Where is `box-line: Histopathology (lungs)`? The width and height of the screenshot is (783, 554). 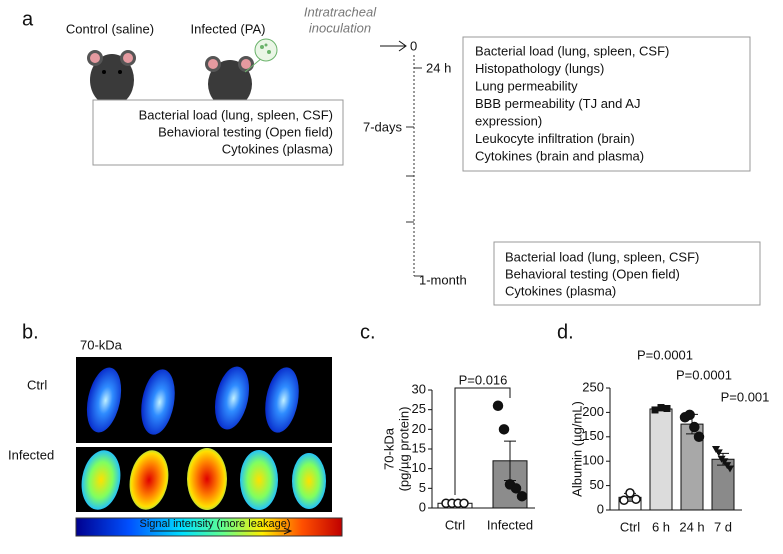
box-line: Histopathology (lungs) is located at coordinates (539, 68).